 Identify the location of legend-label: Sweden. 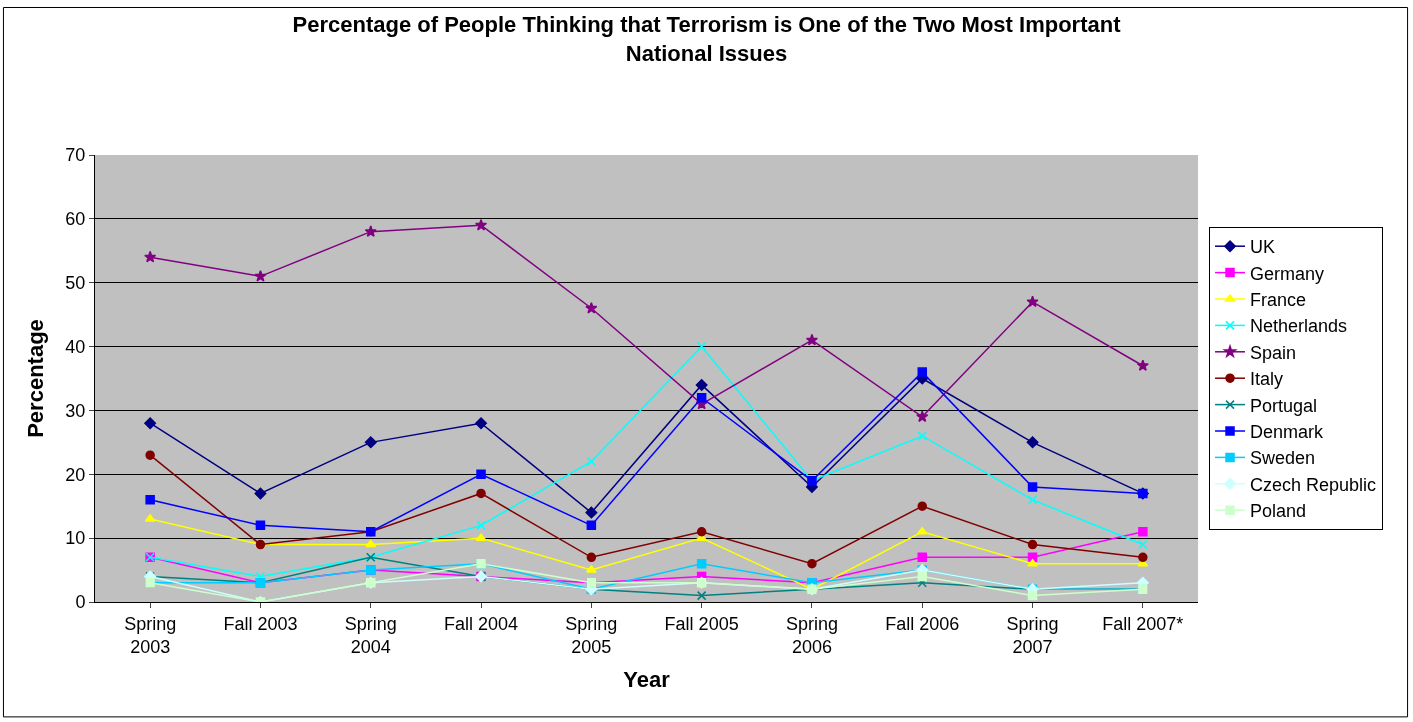
(1283, 458).